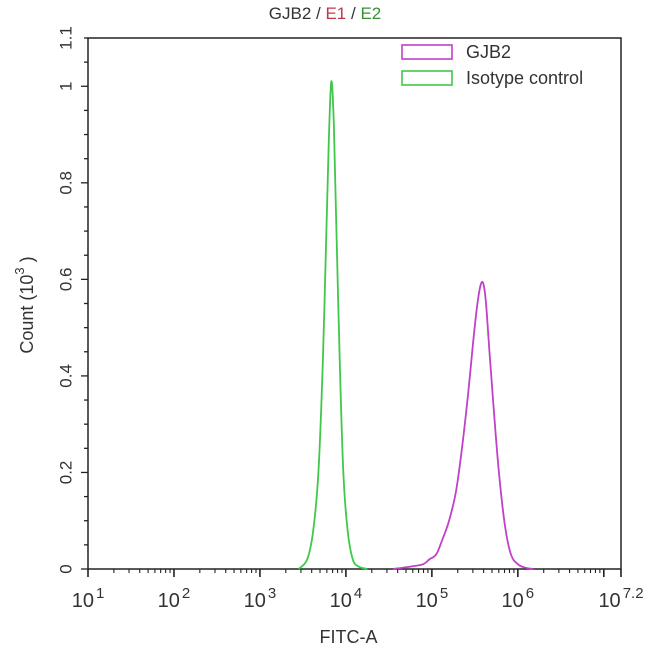 The width and height of the screenshot is (650, 656). What do you see at coordinates (66, 183) in the screenshot?
I see `y-tick-label: 0.8` at bounding box center [66, 183].